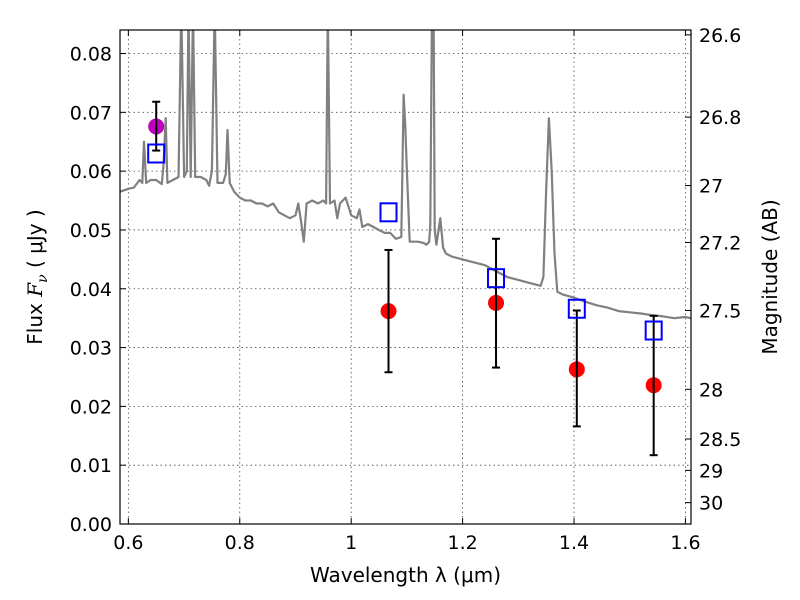  What do you see at coordinates (720, 118) in the screenshot?
I see `right-tick-label: 26.8` at bounding box center [720, 118].